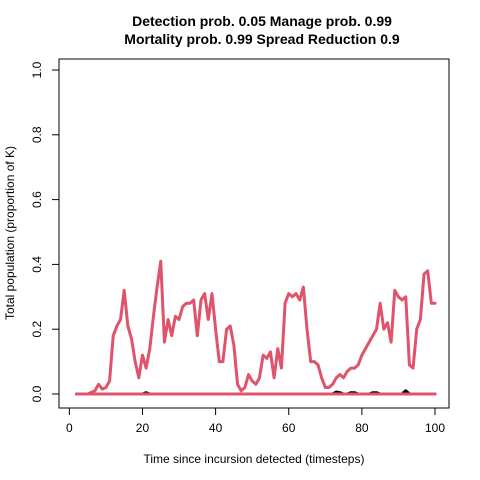  Describe the element at coordinates (44, 231) in the screenshot. I see `y-axis: 0.0 0.2 0.4 0.6 0.8 1.0` at that location.